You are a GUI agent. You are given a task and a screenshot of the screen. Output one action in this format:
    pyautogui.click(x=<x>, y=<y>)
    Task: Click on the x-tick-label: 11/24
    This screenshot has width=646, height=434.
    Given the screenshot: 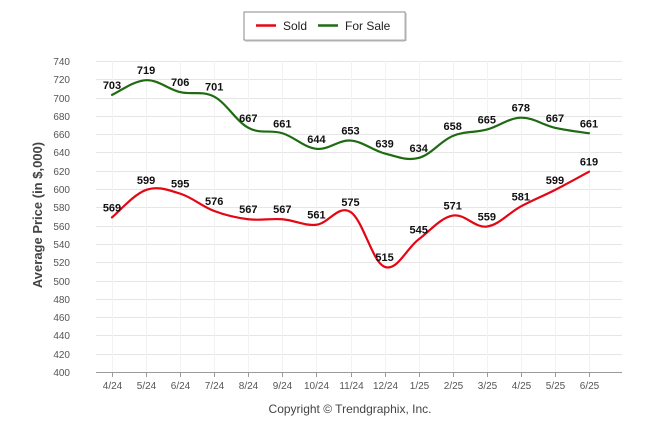 What is the action you would take?
    pyautogui.click(x=351, y=386)
    